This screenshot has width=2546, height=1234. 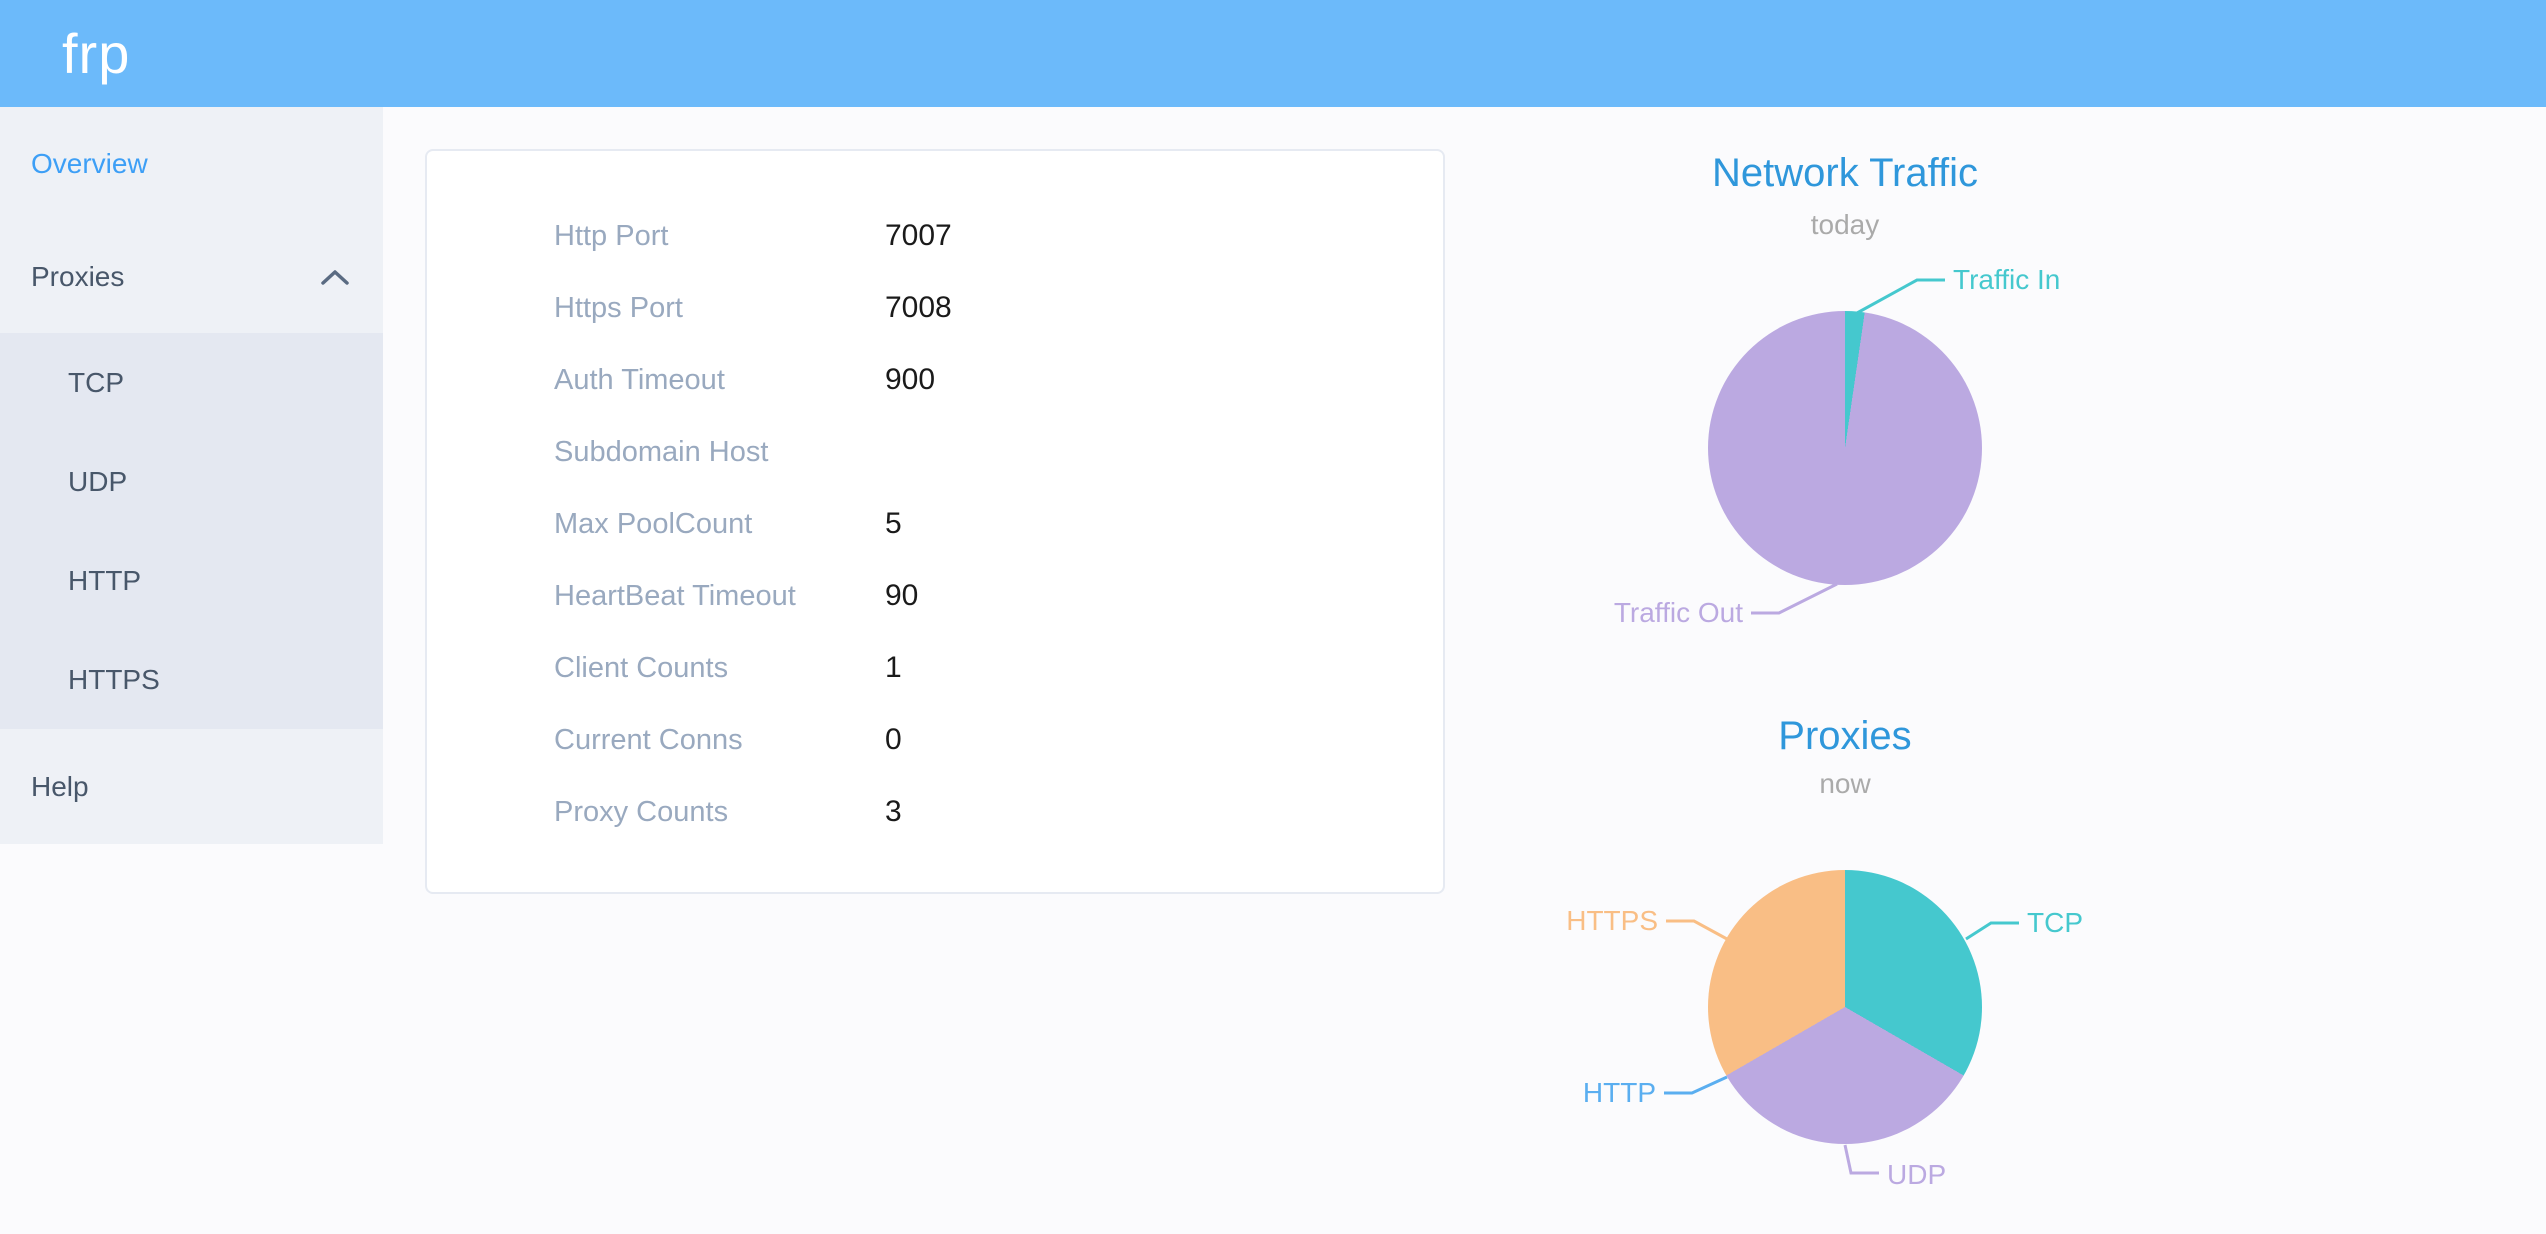 What do you see at coordinates (114, 679) in the screenshot?
I see `sidebar-item-https-label: HTTPS` at bounding box center [114, 679].